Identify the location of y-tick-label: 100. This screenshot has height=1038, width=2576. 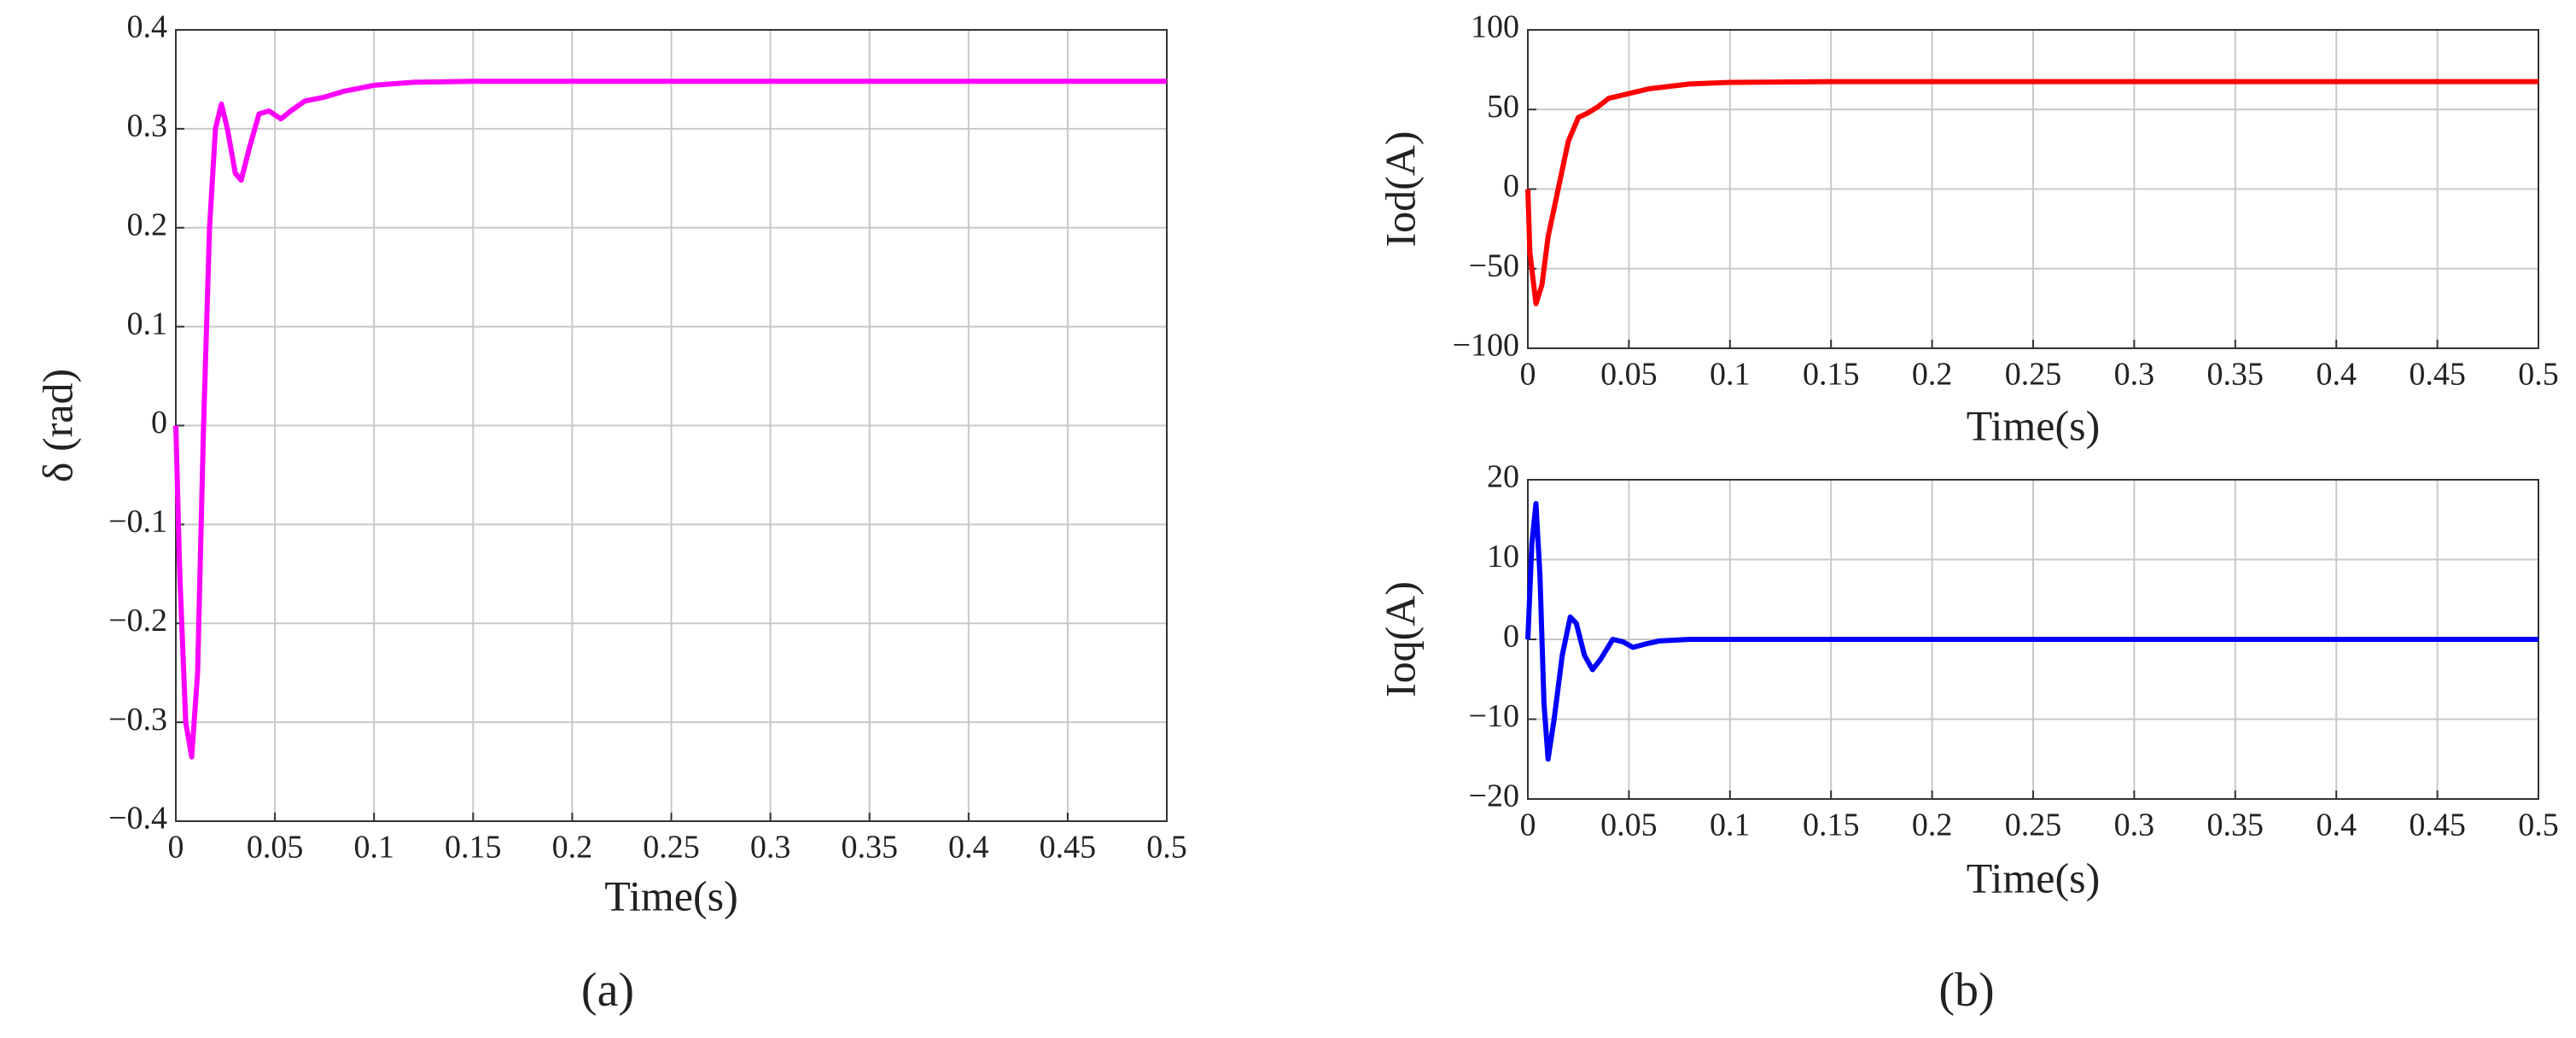
(1495, 27).